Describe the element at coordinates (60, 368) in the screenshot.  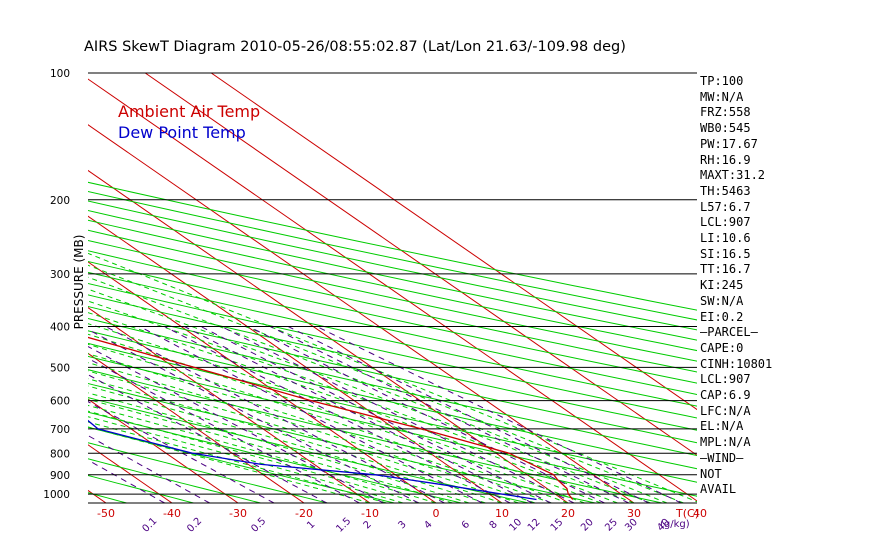
I see `y-tick-label: 500` at that location.